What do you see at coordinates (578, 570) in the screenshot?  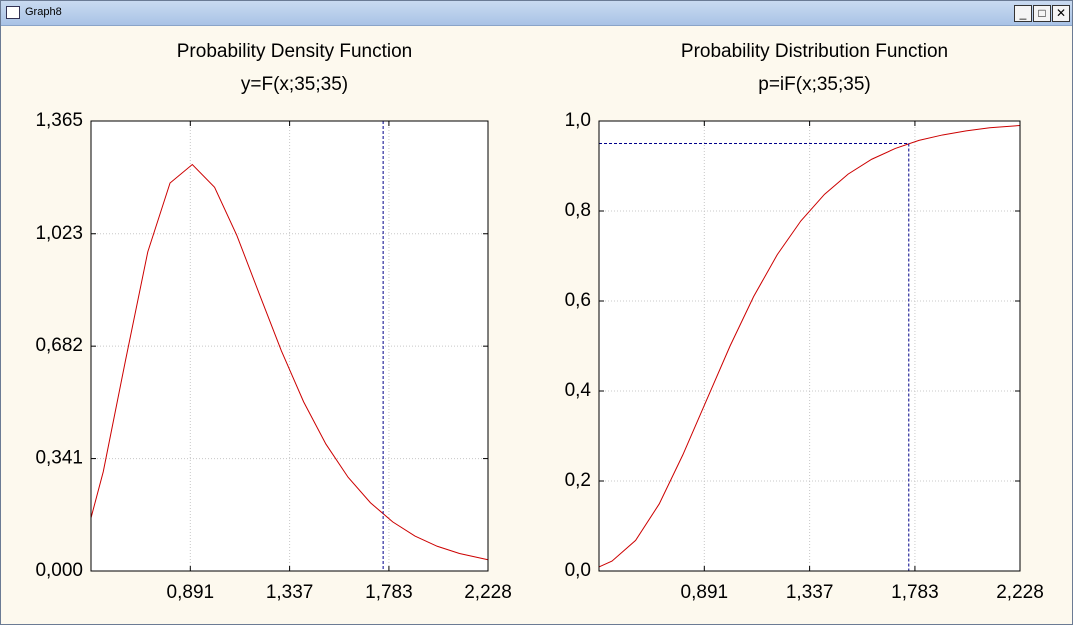 I see `y-tick-label: 0,0` at bounding box center [578, 570].